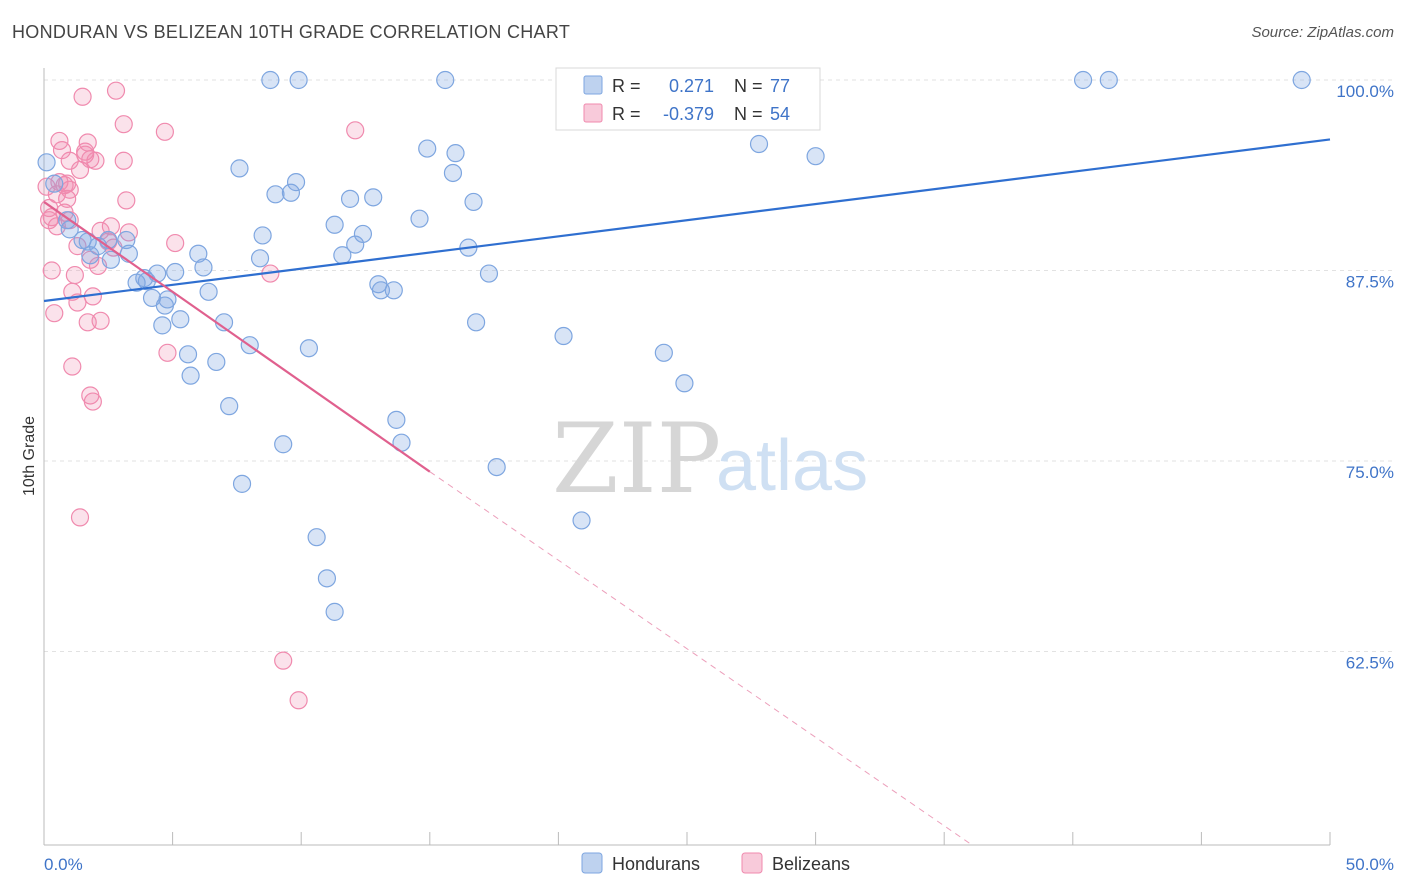  I want to click on series-swatch-hondurans, so click(592, 863).